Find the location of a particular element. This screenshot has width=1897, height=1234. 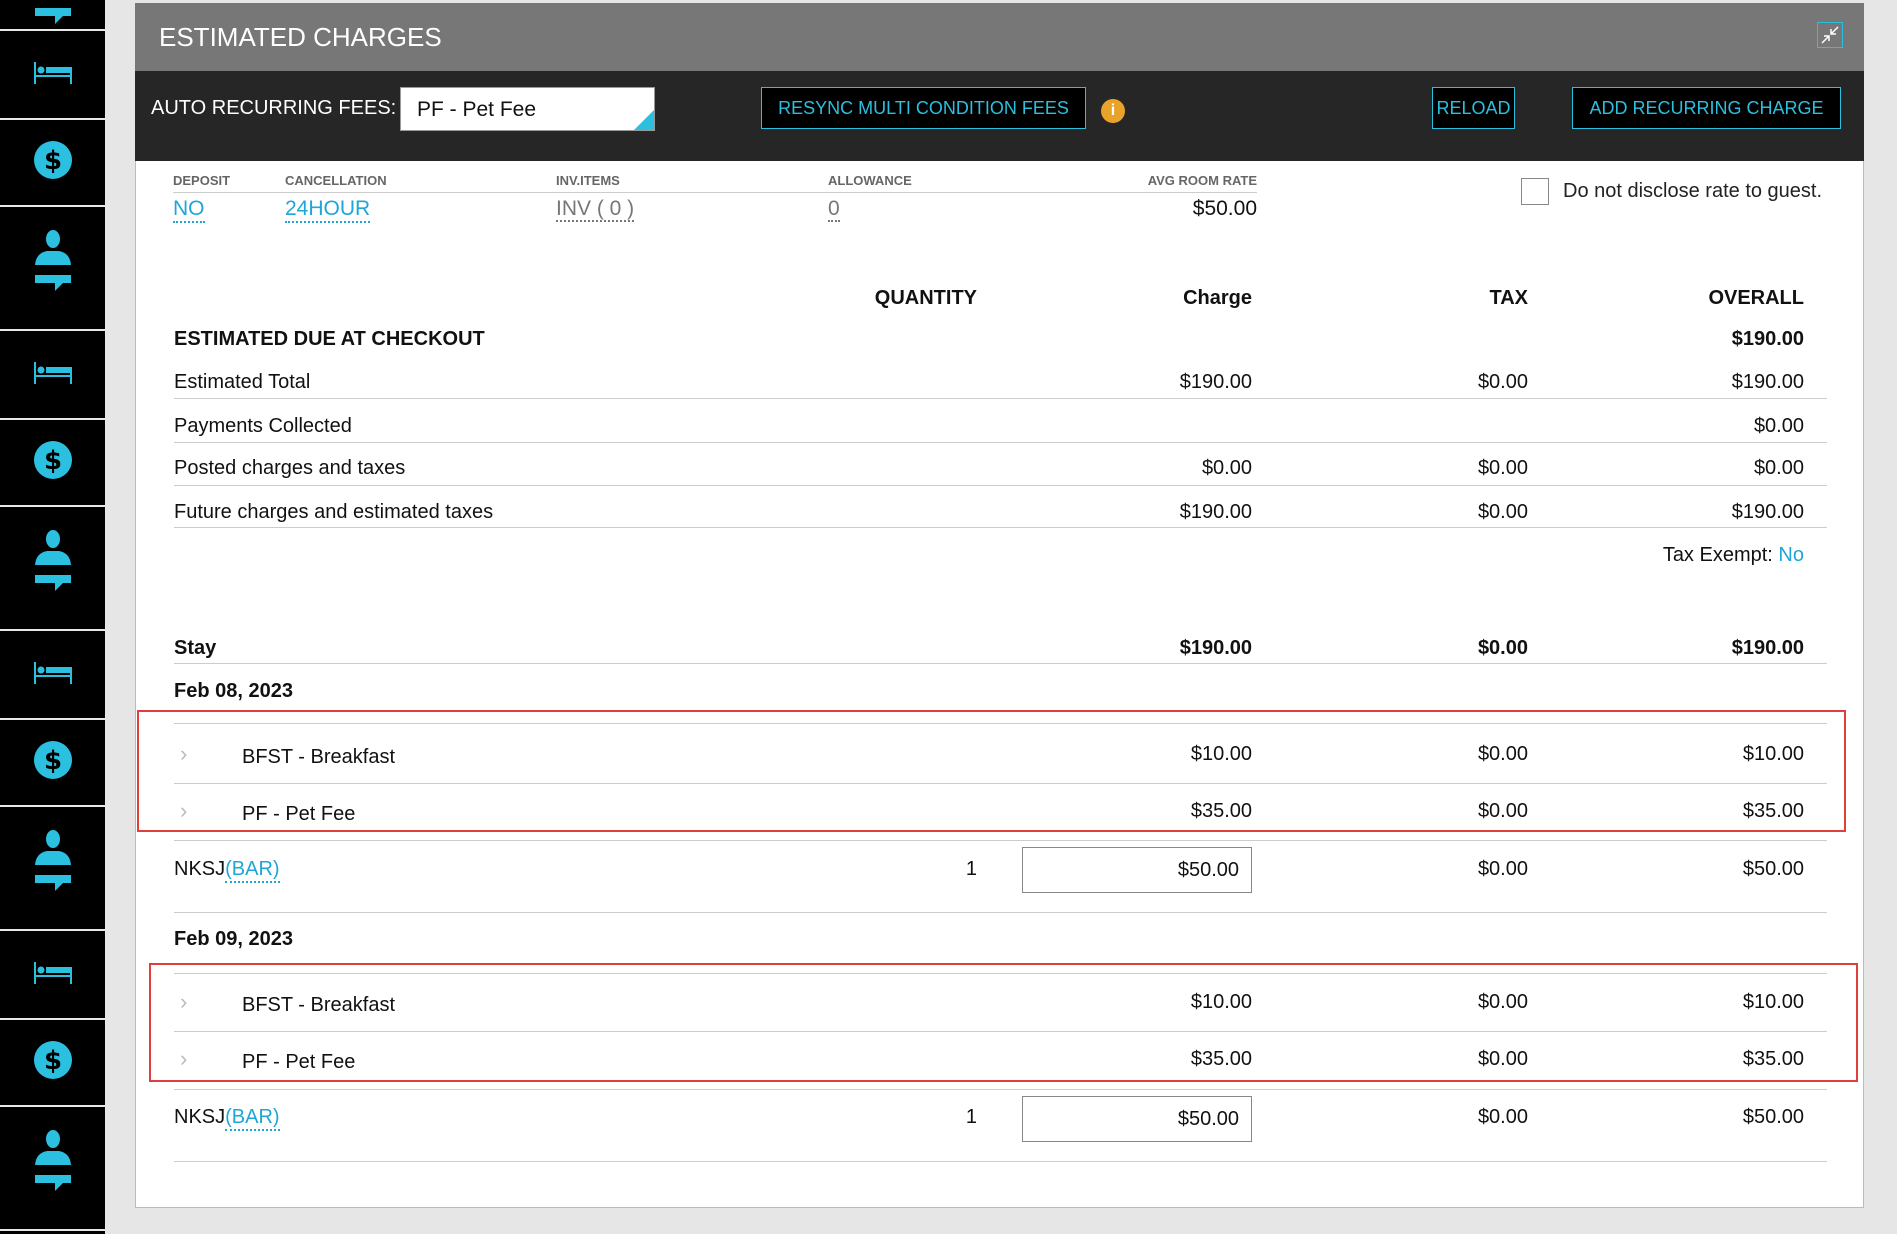

info-icon: i is located at coordinates (1113, 111).